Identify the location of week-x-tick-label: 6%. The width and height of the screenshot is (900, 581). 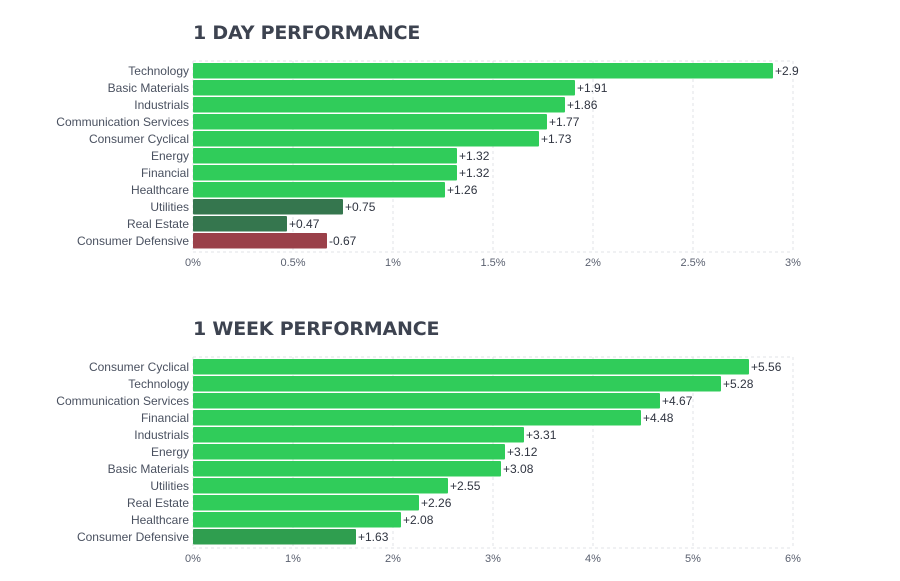
(793, 559).